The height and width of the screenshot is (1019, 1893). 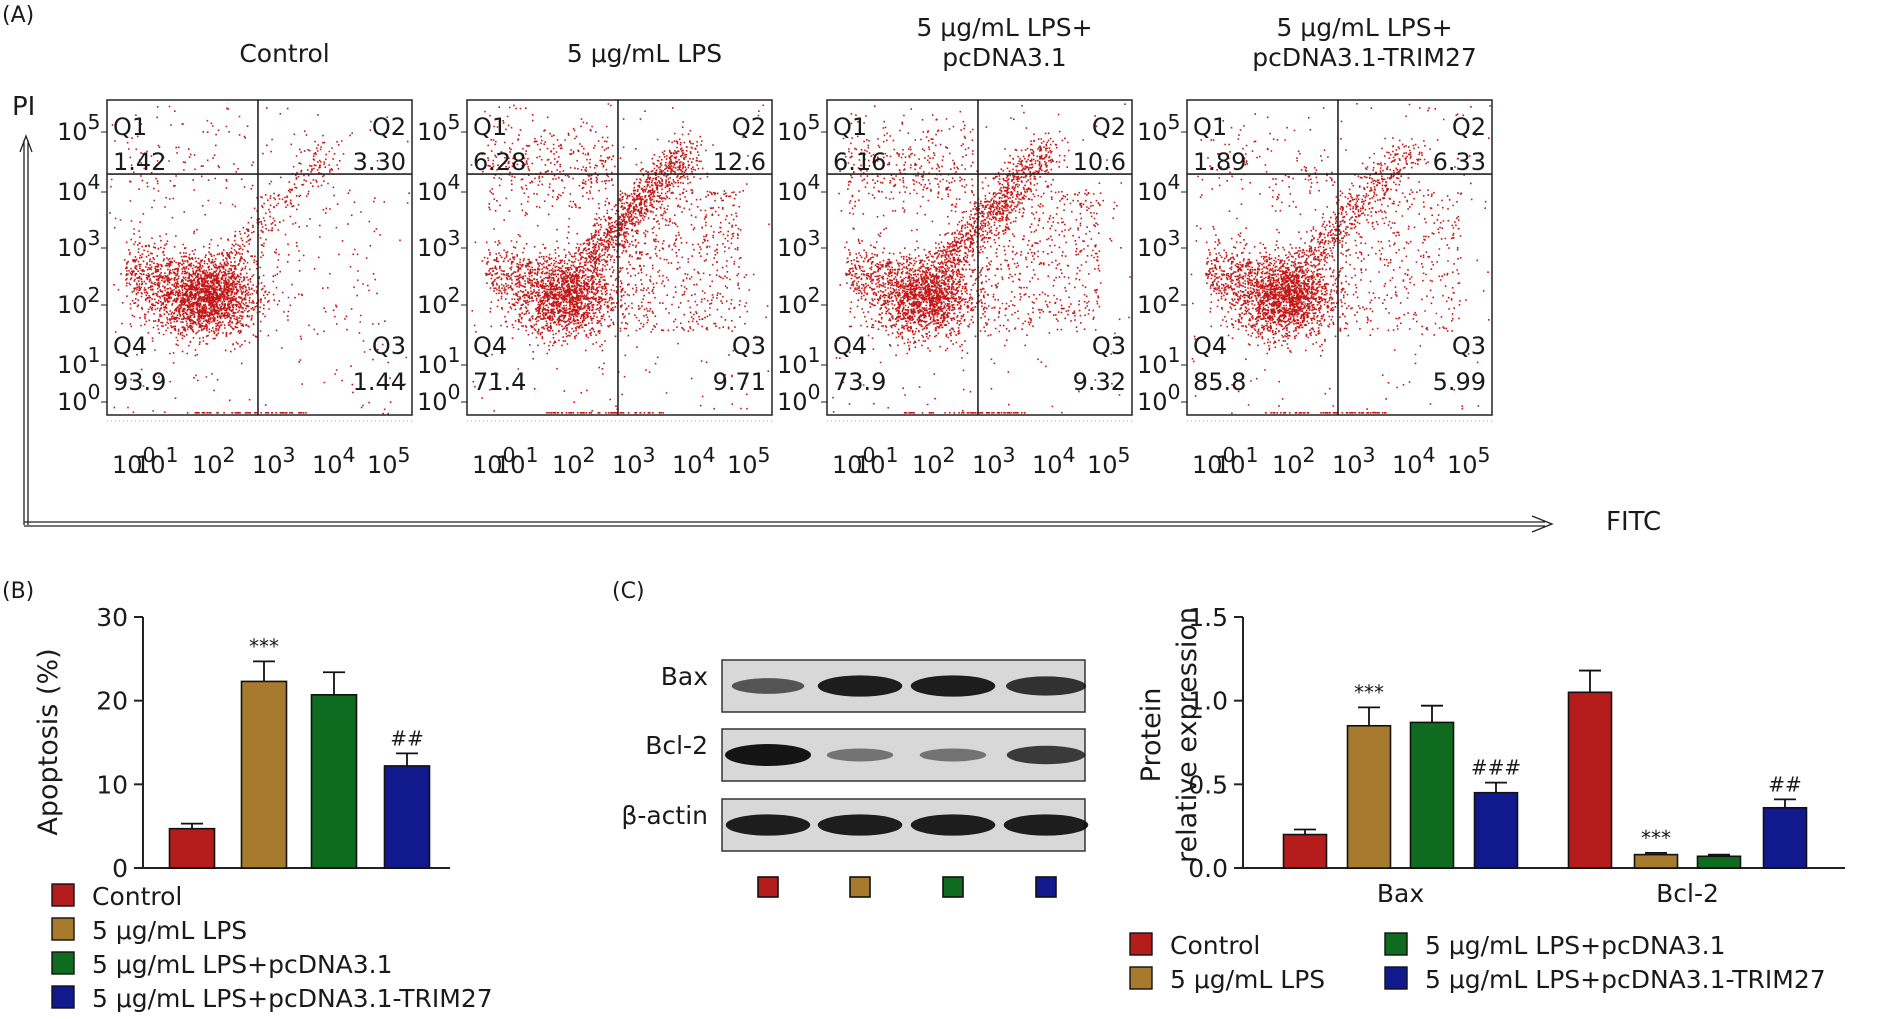 I want to click on quadrant-value-q1: 6.16, so click(x=859, y=162).